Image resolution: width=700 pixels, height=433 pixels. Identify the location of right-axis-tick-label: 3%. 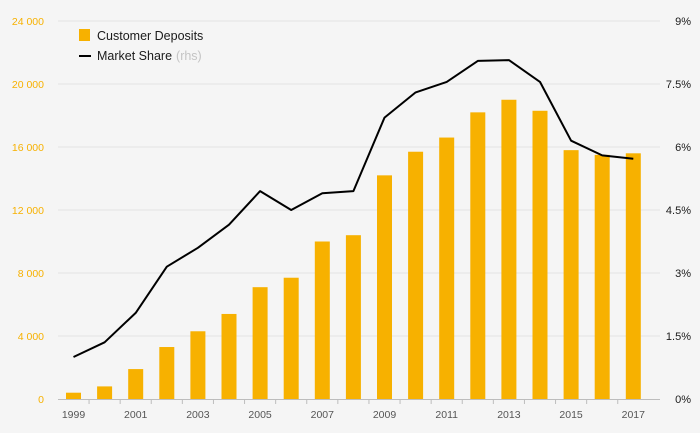
(683, 274).